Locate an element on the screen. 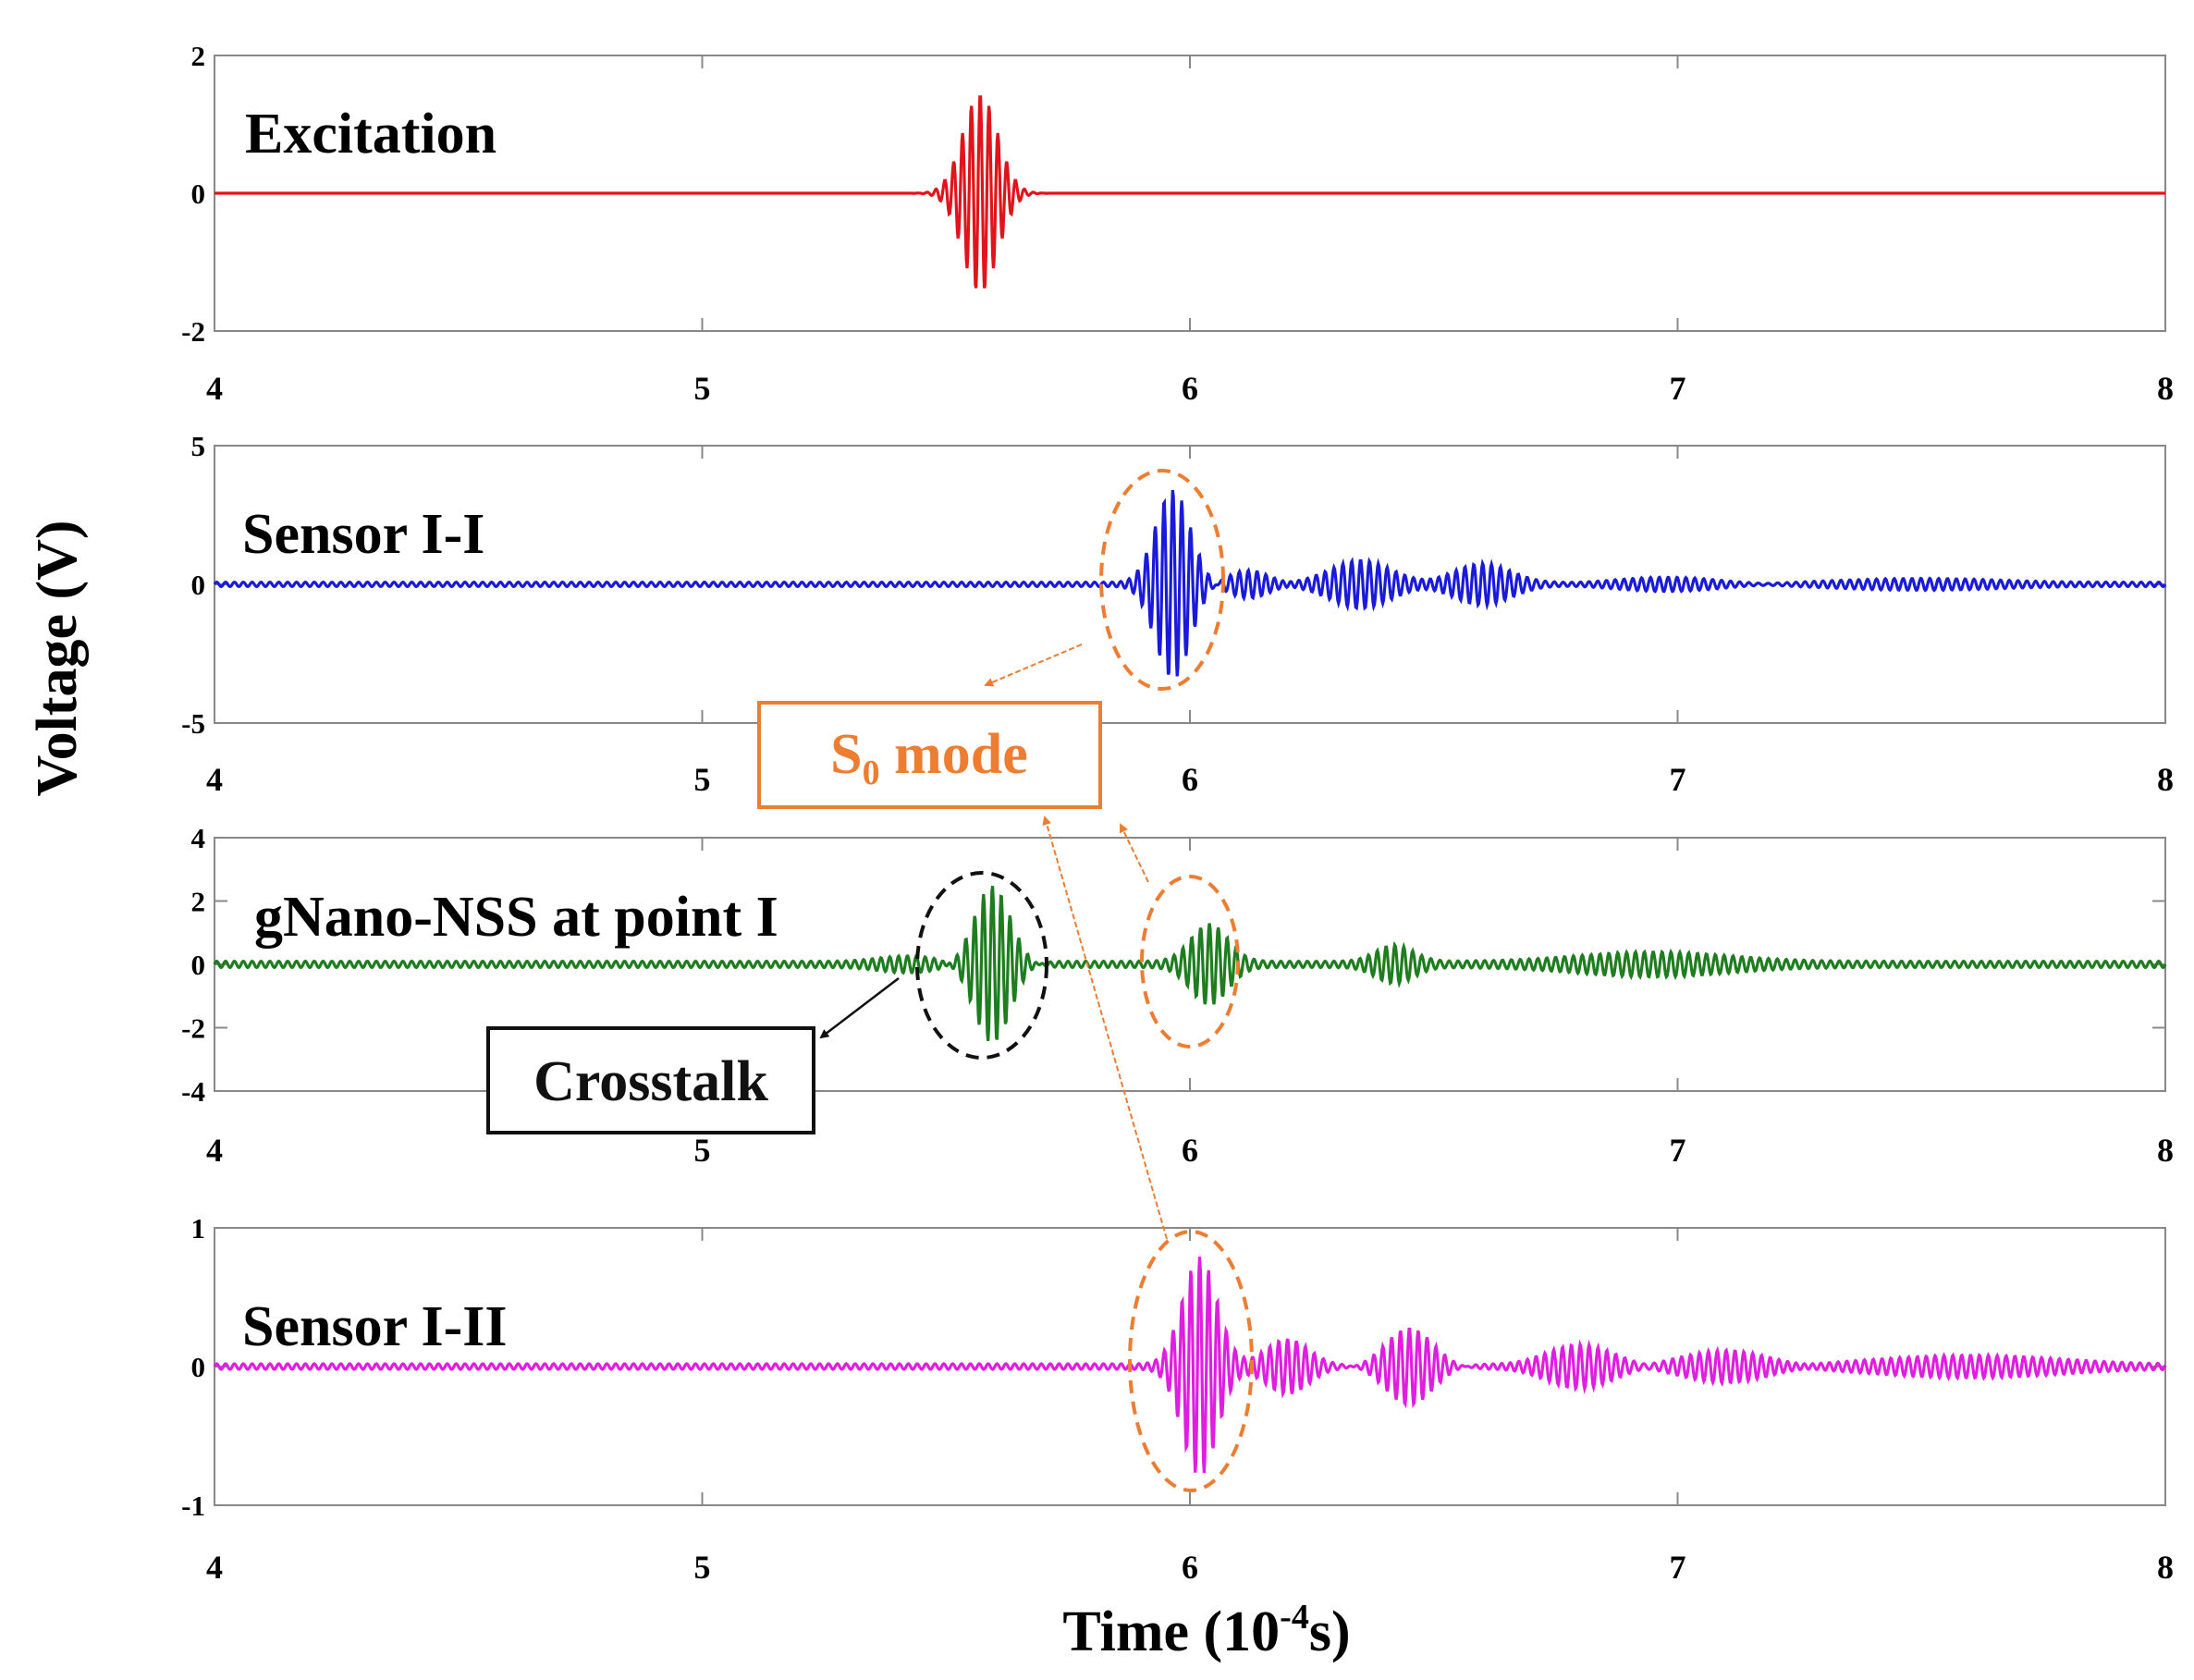 This screenshot has height=1680, width=2194. s0-ellipse-sensor-i-i is located at coordinates (1162, 580).